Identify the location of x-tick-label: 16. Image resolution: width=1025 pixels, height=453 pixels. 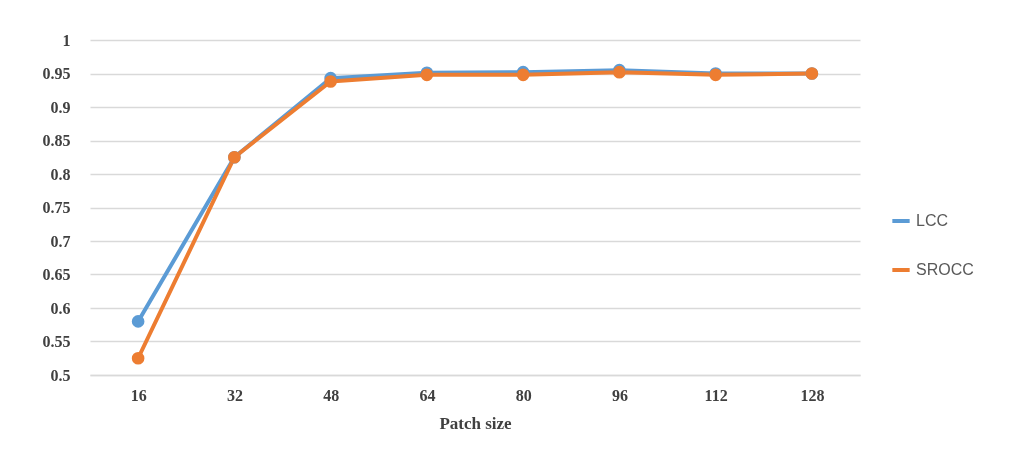
(138, 395).